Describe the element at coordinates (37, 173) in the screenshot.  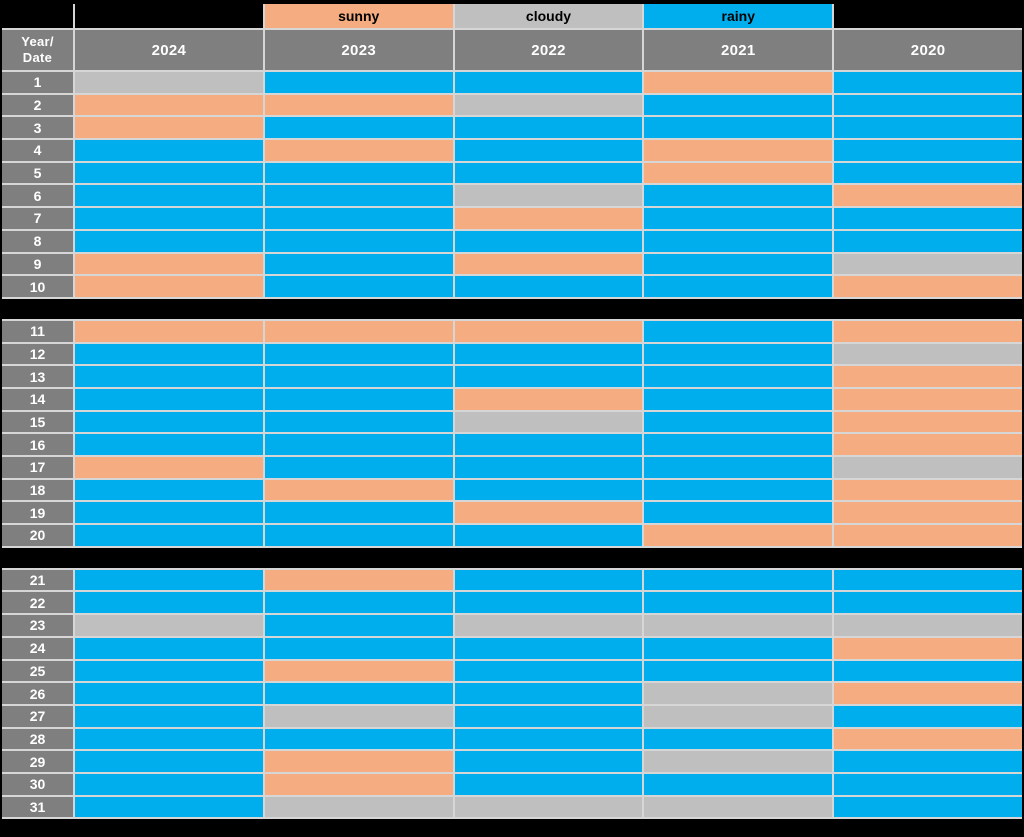
I see `row-label-5: 5` at that location.